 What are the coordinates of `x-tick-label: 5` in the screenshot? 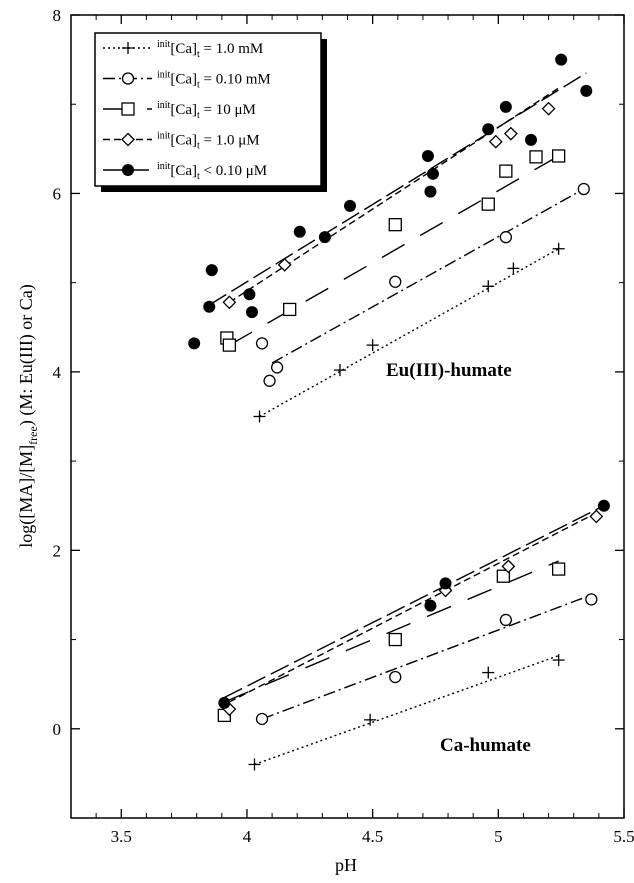 It's located at (498, 836).